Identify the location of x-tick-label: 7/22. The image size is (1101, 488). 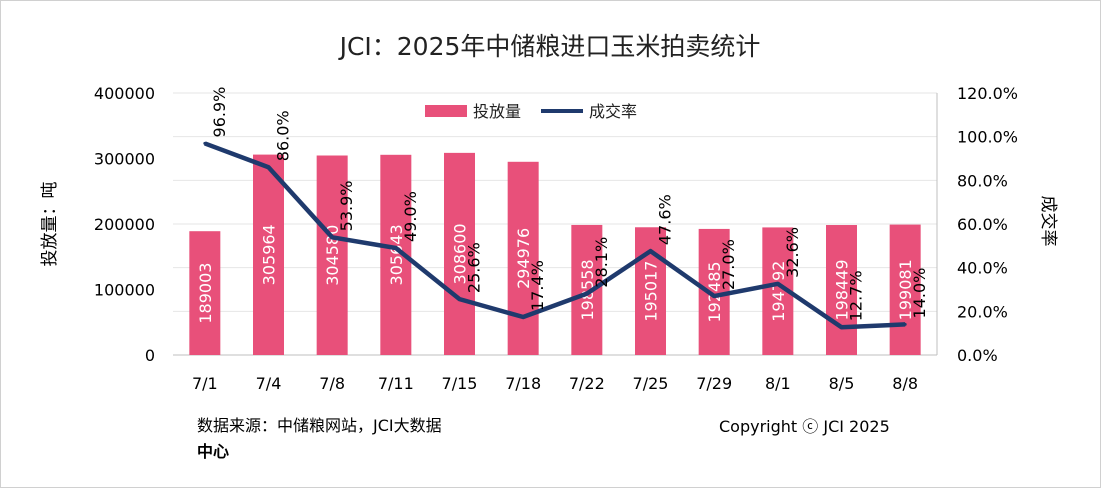
(587, 383).